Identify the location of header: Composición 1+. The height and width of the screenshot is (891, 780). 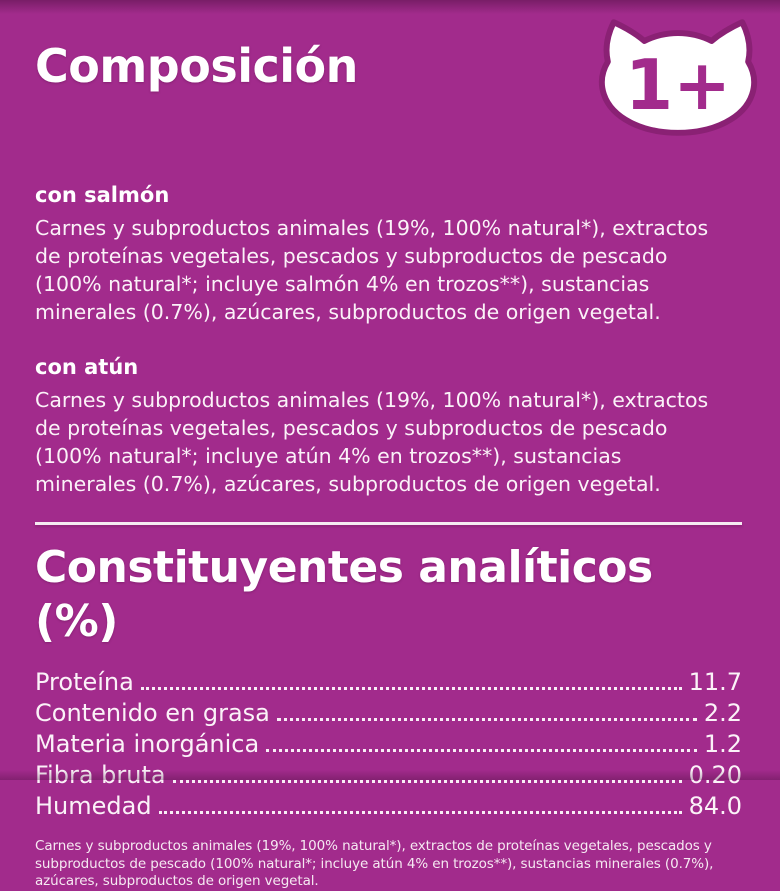
(396, 69).